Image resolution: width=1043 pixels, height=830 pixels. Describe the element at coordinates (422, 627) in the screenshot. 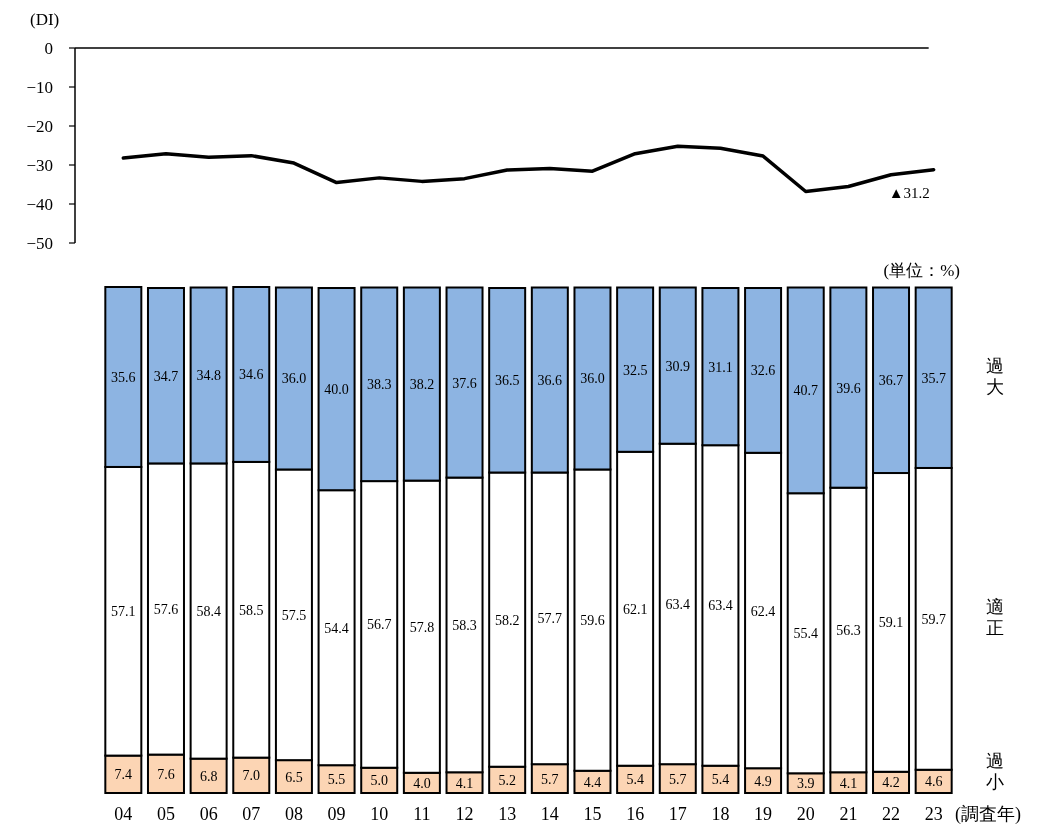

I see `data-label: 57.8` at that location.